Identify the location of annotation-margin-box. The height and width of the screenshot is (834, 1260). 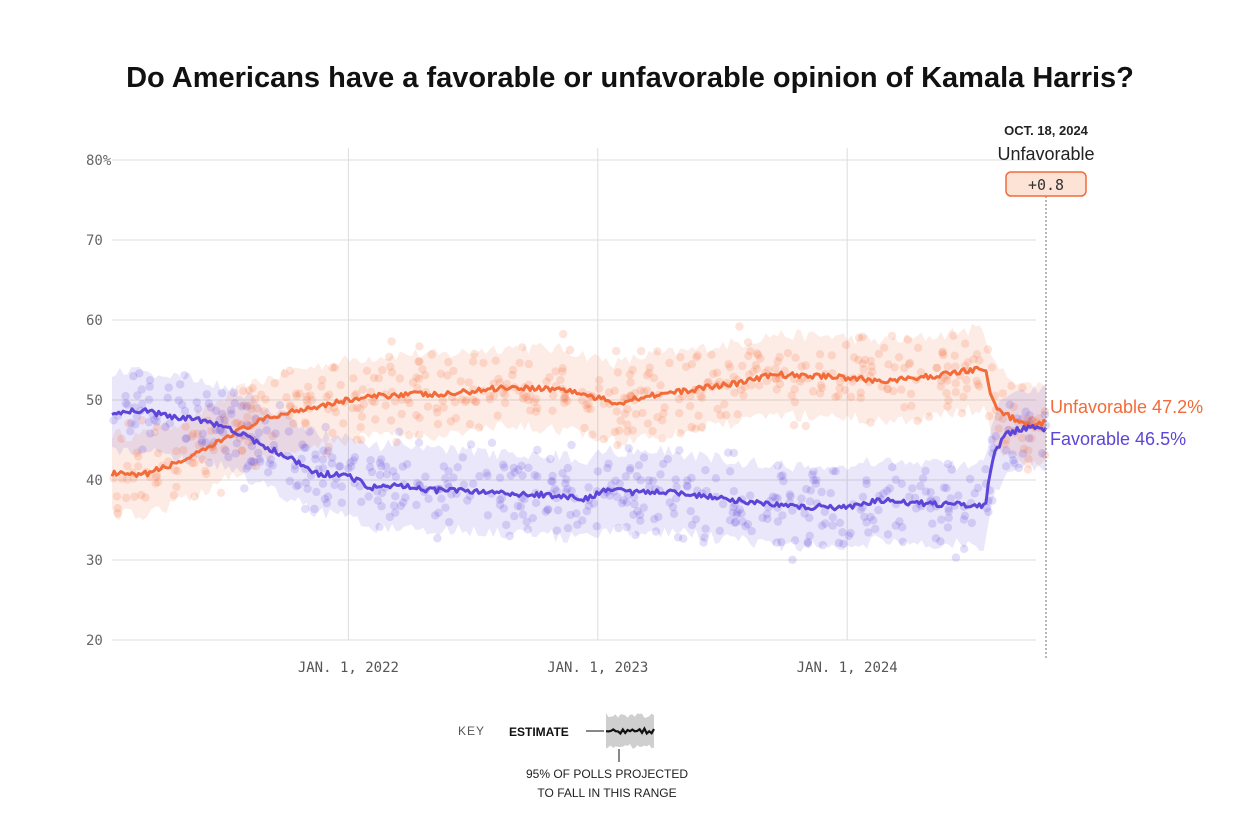
(1046, 184).